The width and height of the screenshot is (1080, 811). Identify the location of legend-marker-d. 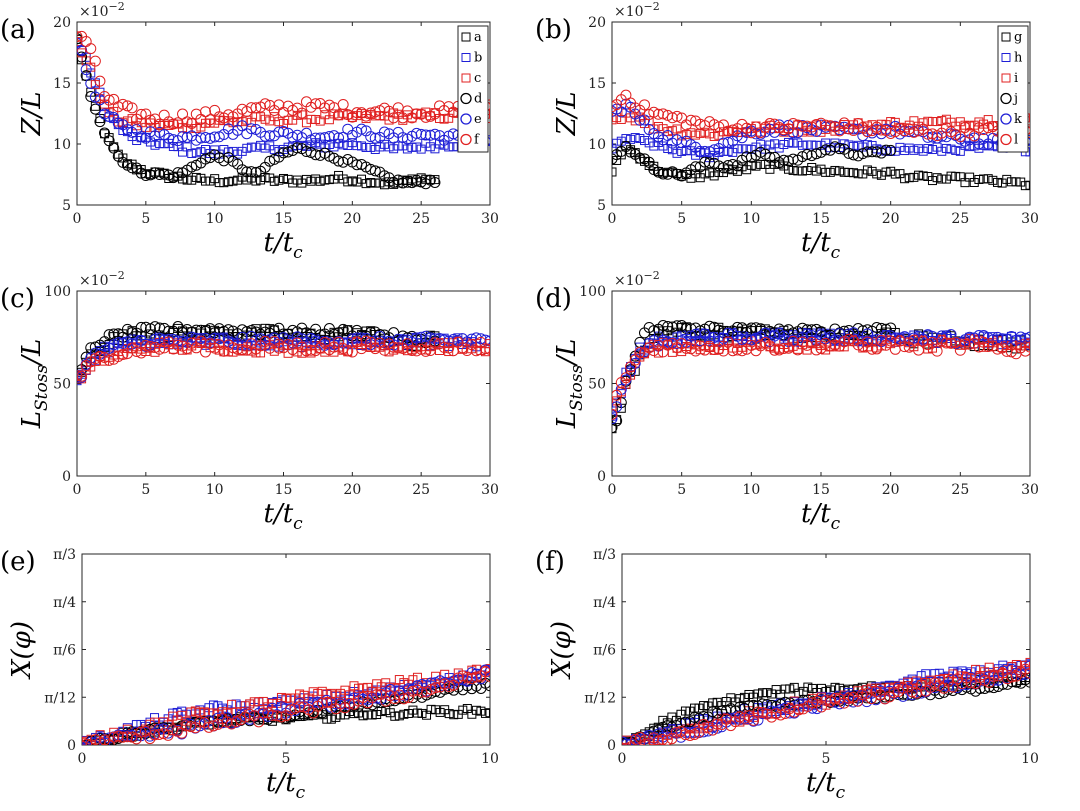
(466, 98).